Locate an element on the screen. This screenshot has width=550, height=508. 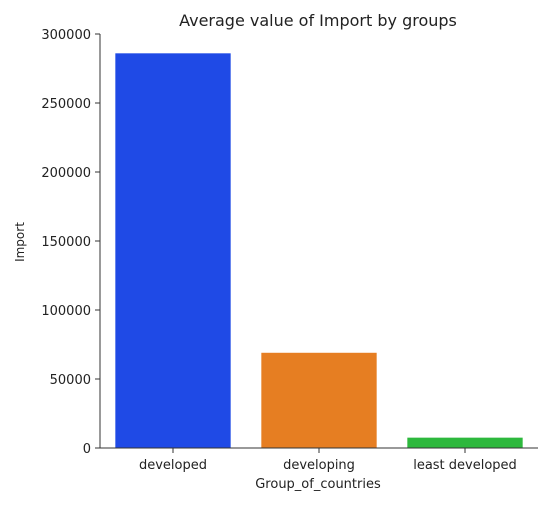
y-tick-label: 150000 is located at coordinates (66, 242).